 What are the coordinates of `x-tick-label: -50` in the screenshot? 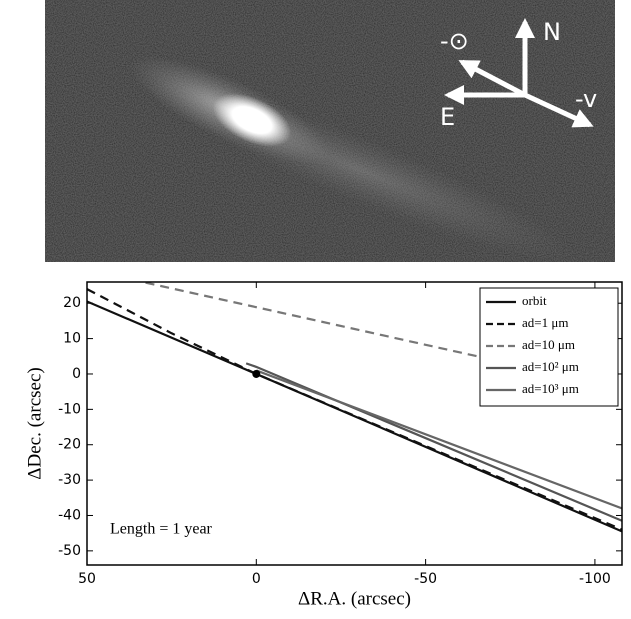 It's located at (425, 579).